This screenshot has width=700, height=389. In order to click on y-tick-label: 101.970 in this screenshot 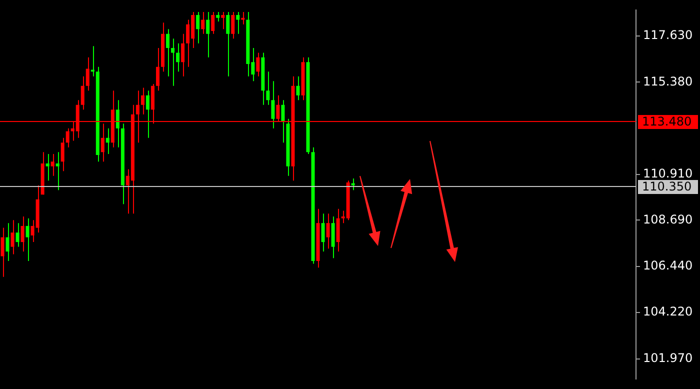, I will do `click(668, 357)`.